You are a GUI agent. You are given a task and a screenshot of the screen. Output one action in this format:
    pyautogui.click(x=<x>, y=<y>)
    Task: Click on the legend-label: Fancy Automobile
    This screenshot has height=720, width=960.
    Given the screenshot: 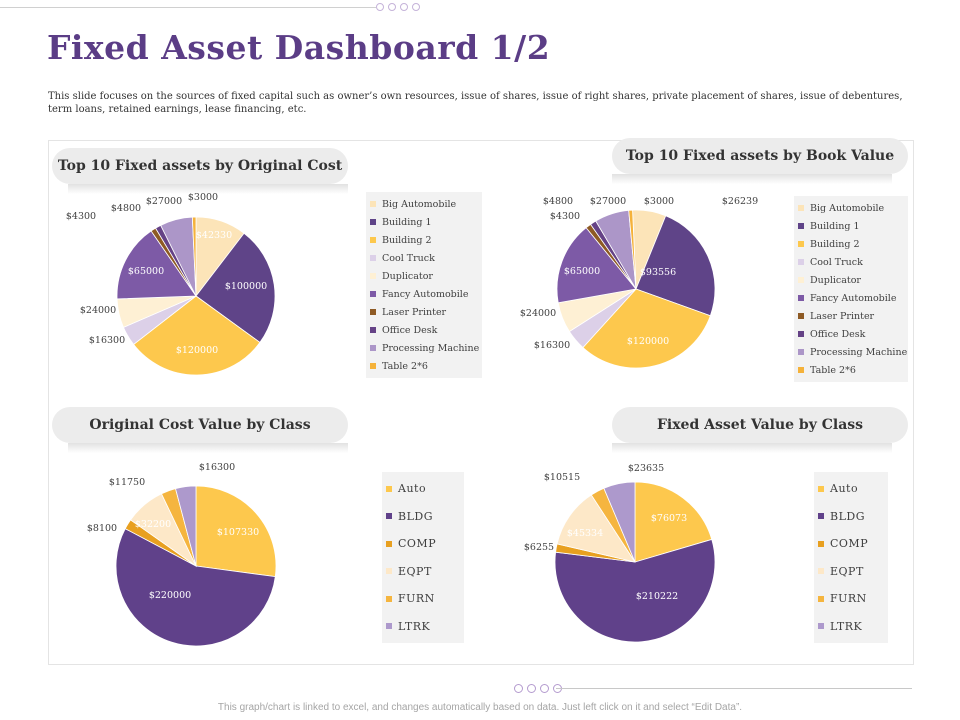 What is the action you would take?
    pyautogui.click(x=853, y=298)
    